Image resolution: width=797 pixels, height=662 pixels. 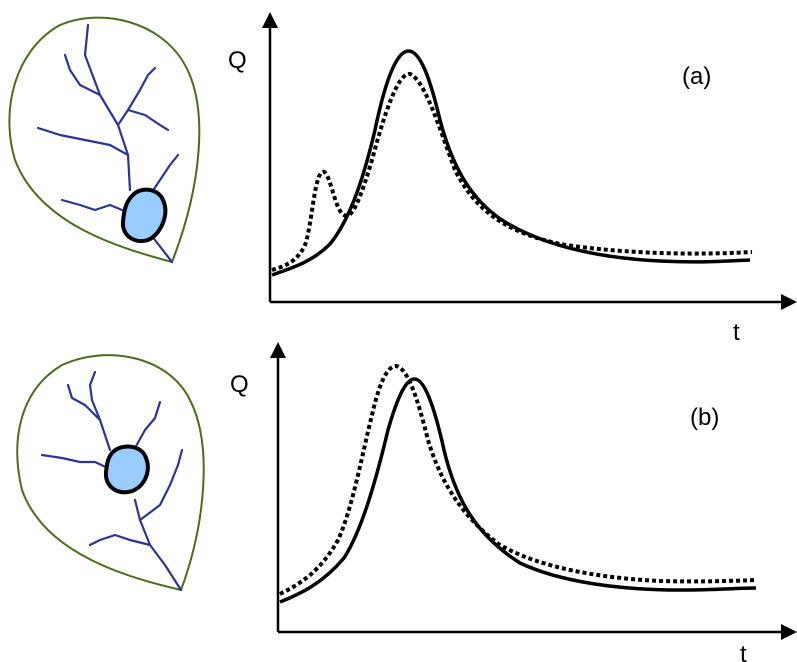 I want to click on catchment-outline, so click(x=104, y=140).